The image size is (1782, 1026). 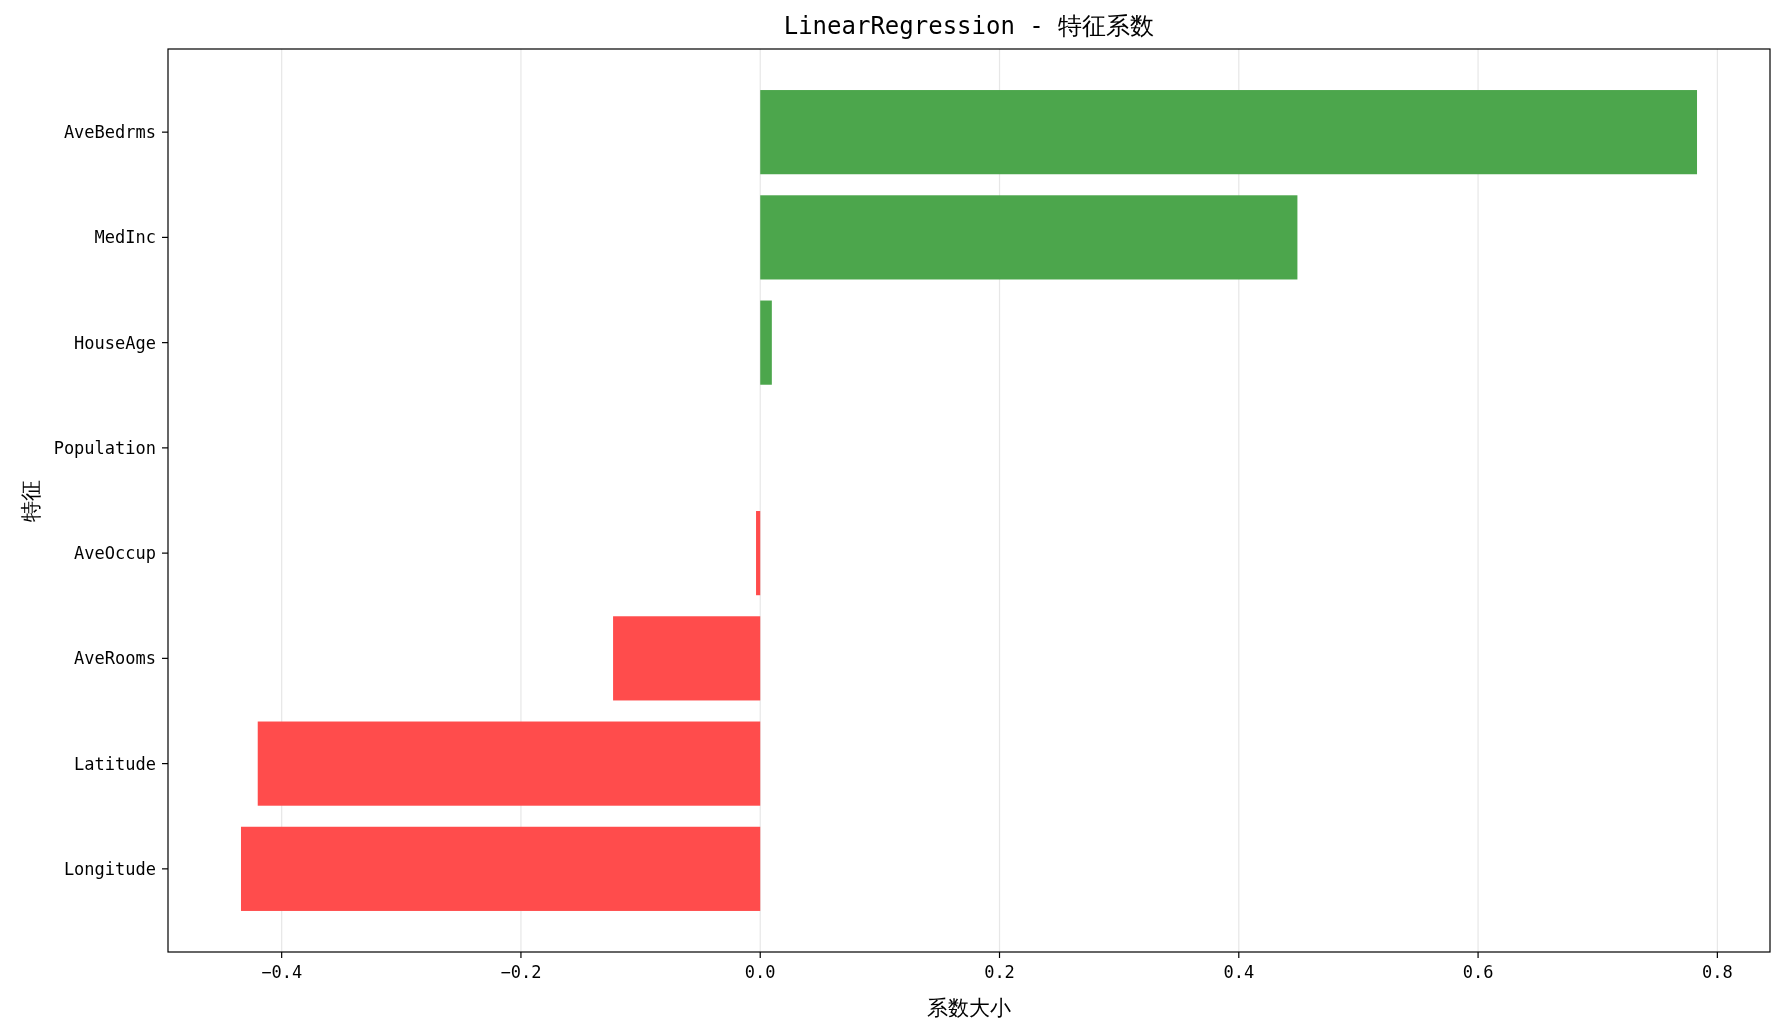 What do you see at coordinates (969, 26) in the screenshot?
I see `chart-title: LinearRegression - 特征系数` at bounding box center [969, 26].